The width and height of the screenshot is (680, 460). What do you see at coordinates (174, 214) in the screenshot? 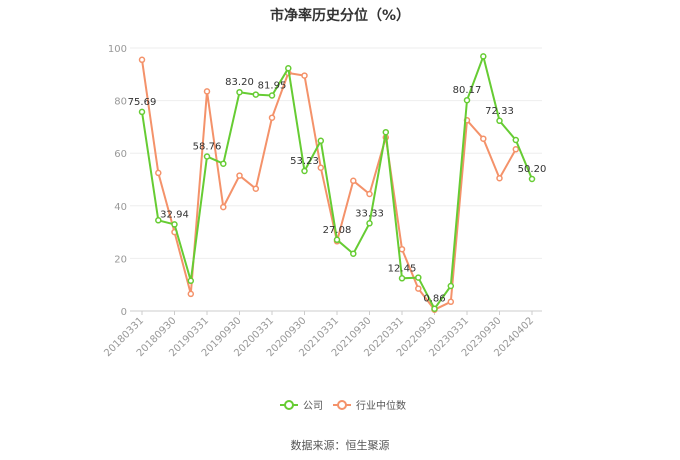
I see `data-label: 32.94` at bounding box center [174, 214].